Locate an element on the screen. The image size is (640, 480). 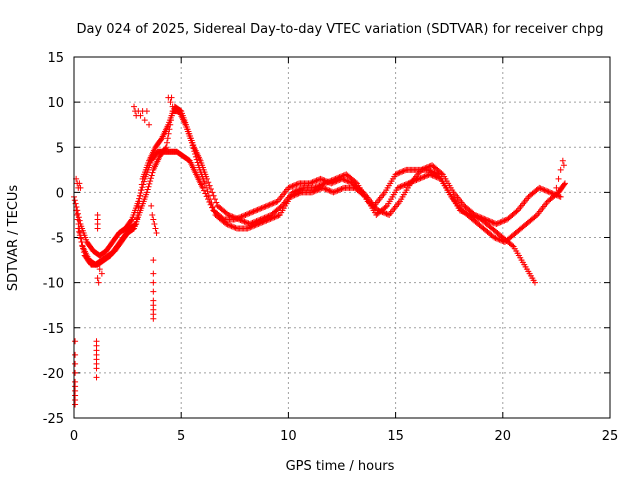
x-tick-label: 10 is located at coordinates (288, 436).